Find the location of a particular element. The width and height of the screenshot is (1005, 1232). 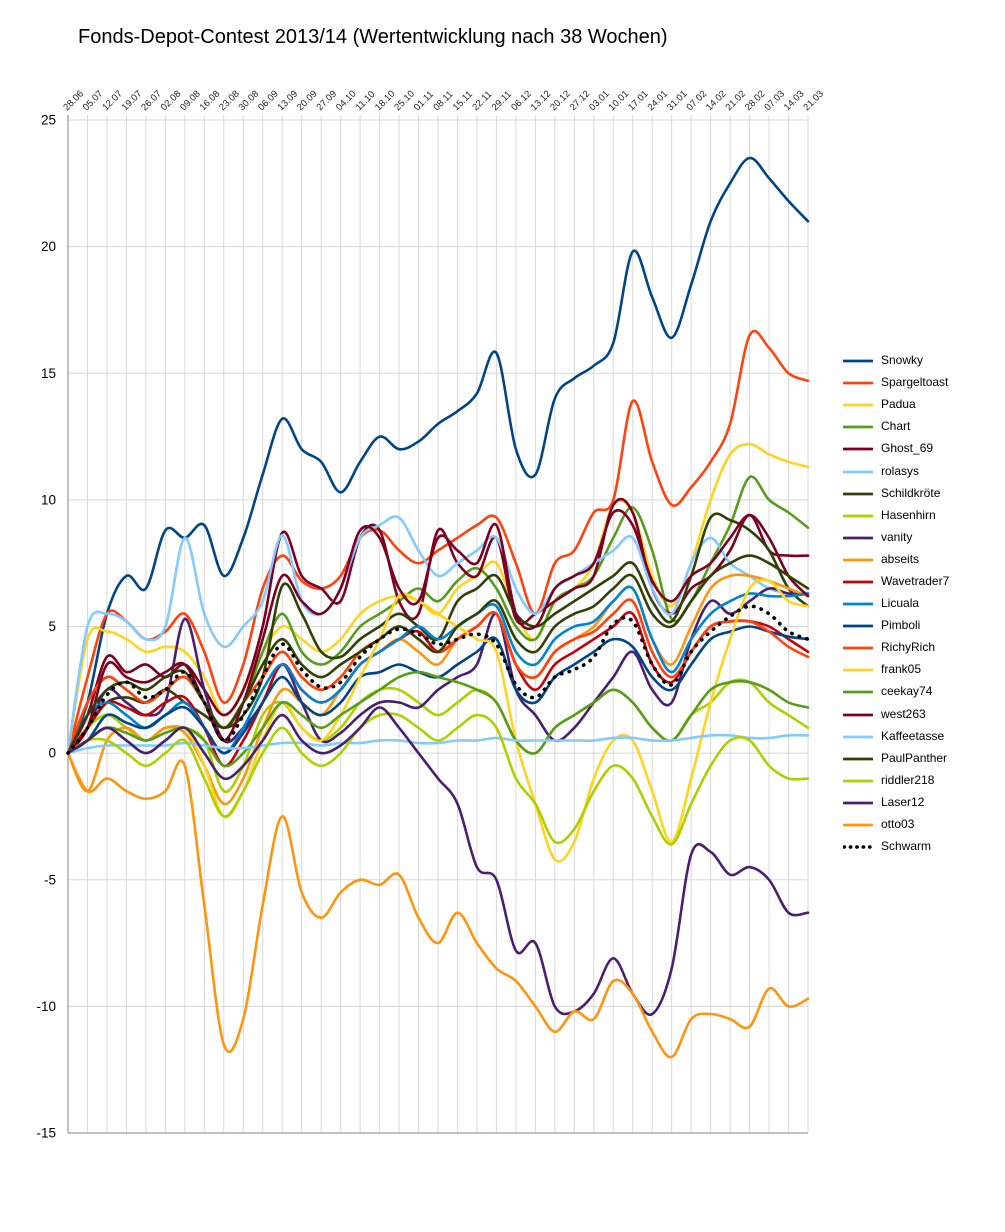

legend-item-Hasenhirn: Hasenhirn is located at coordinates (896, 515).